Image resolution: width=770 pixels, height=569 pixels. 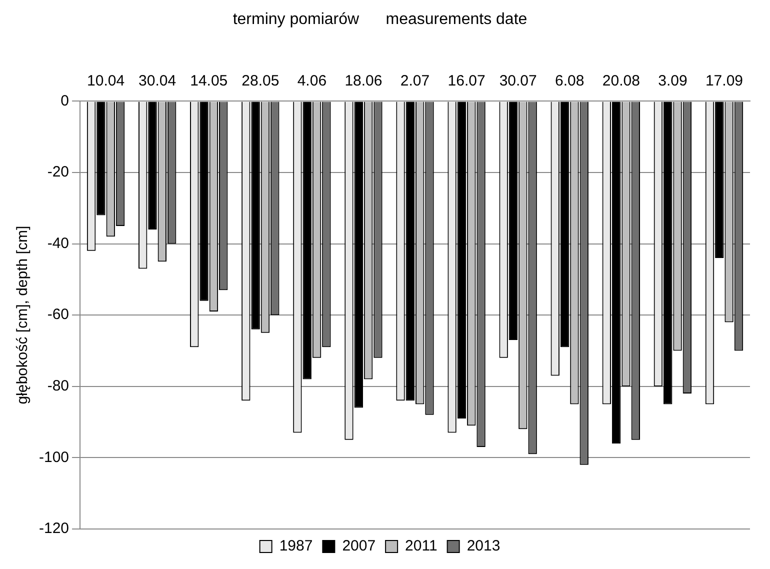 What do you see at coordinates (312, 81) in the screenshot?
I see `x-tick-label: 4.06` at bounding box center [312, 81].